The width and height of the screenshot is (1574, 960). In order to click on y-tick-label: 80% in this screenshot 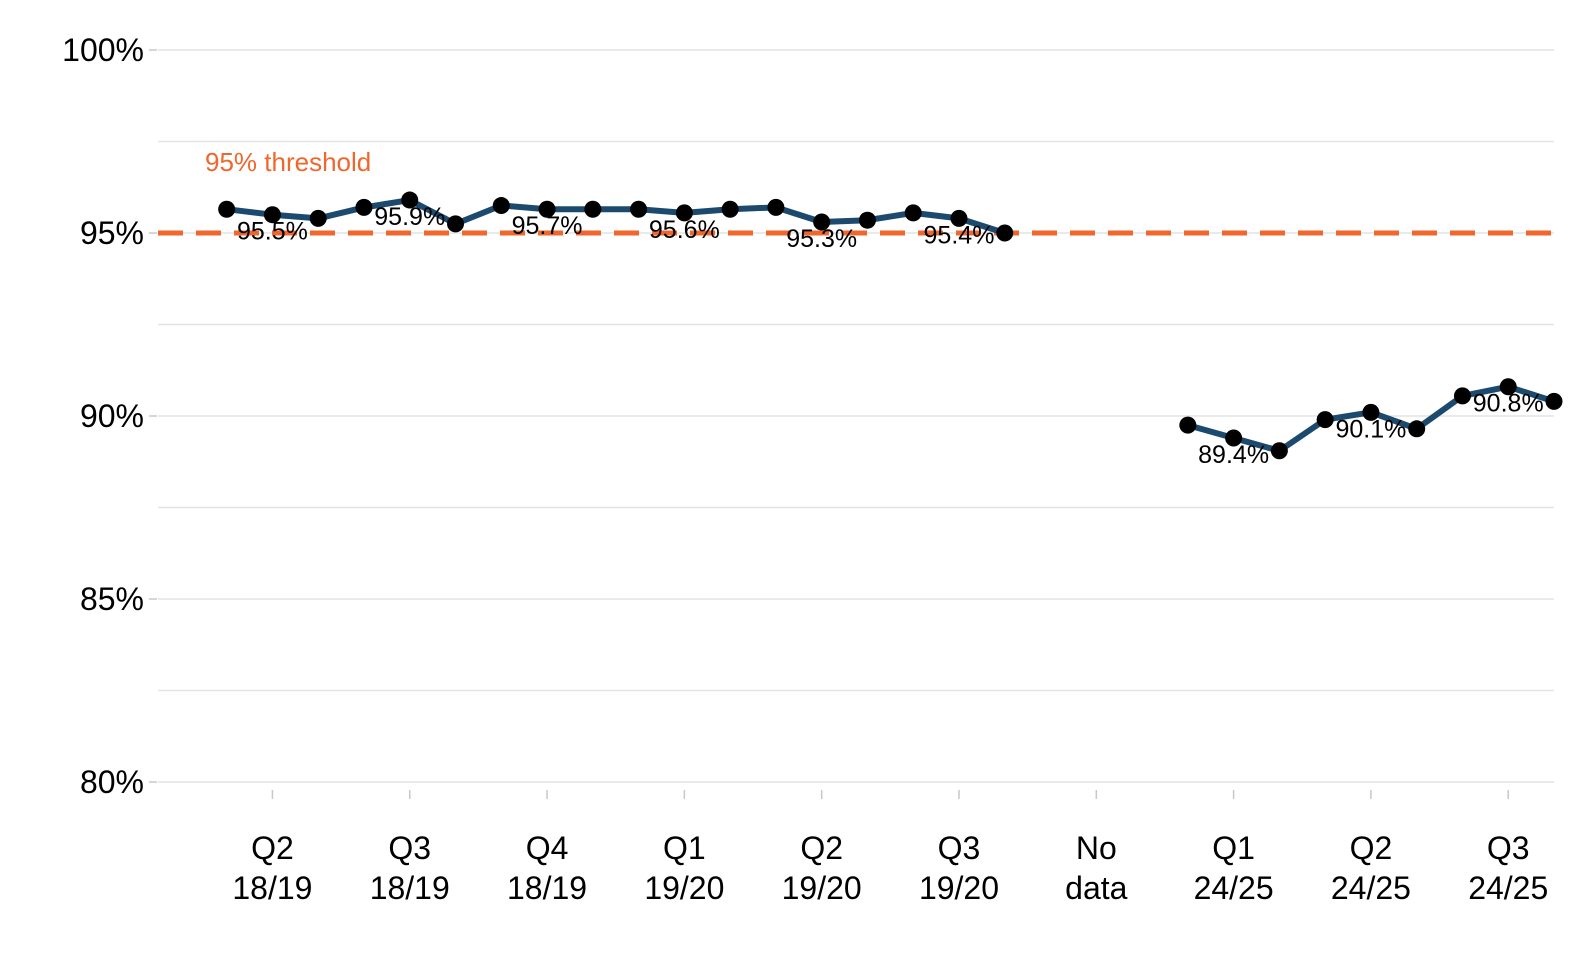, I will do `click(112, 782)`.